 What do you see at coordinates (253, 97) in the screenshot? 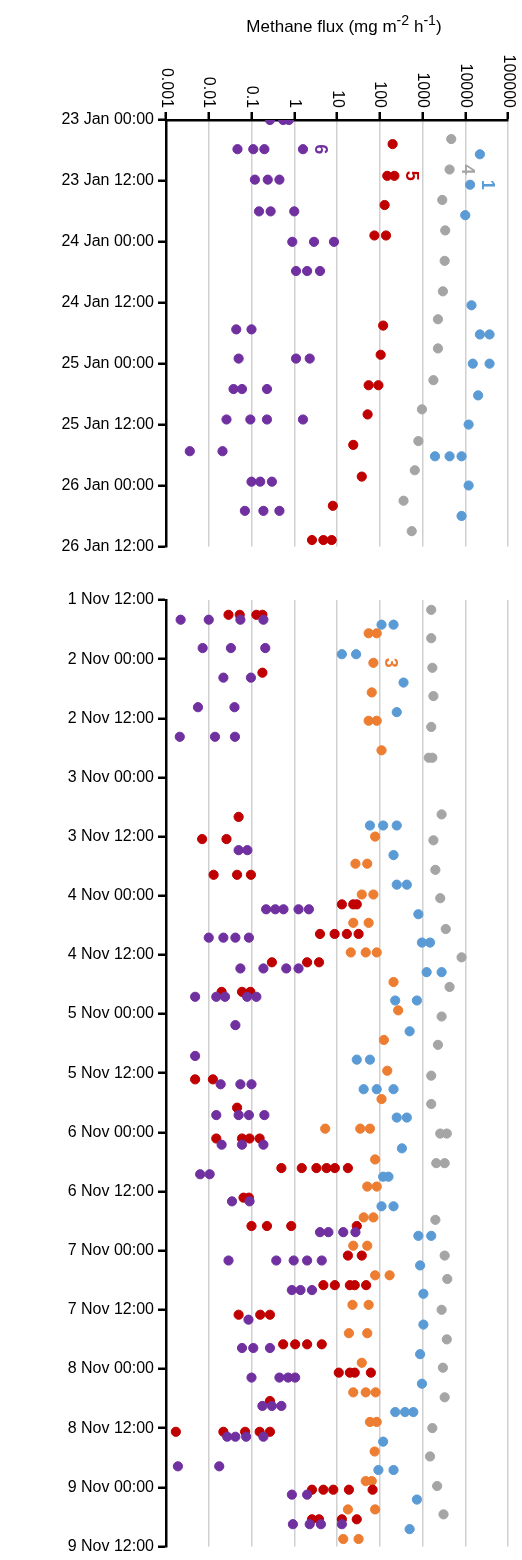
I see `x-tick-label: 0.1` at bounding box center [253, 97].